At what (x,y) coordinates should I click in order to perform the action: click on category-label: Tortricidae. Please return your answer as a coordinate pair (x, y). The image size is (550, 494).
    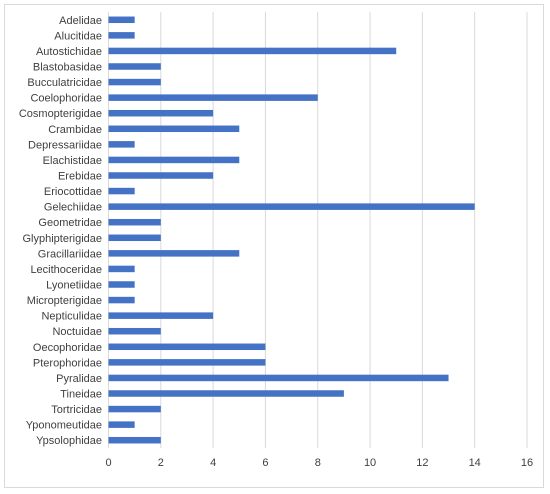
    Looking at the image, I should click on (76, 410).